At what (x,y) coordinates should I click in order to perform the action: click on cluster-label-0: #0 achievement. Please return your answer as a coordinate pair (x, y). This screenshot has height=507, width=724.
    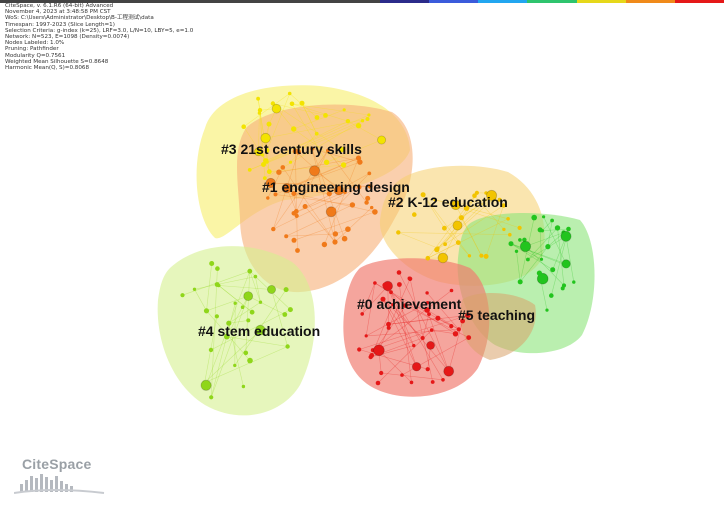
    Looking at the image, I should click on (409, 304).